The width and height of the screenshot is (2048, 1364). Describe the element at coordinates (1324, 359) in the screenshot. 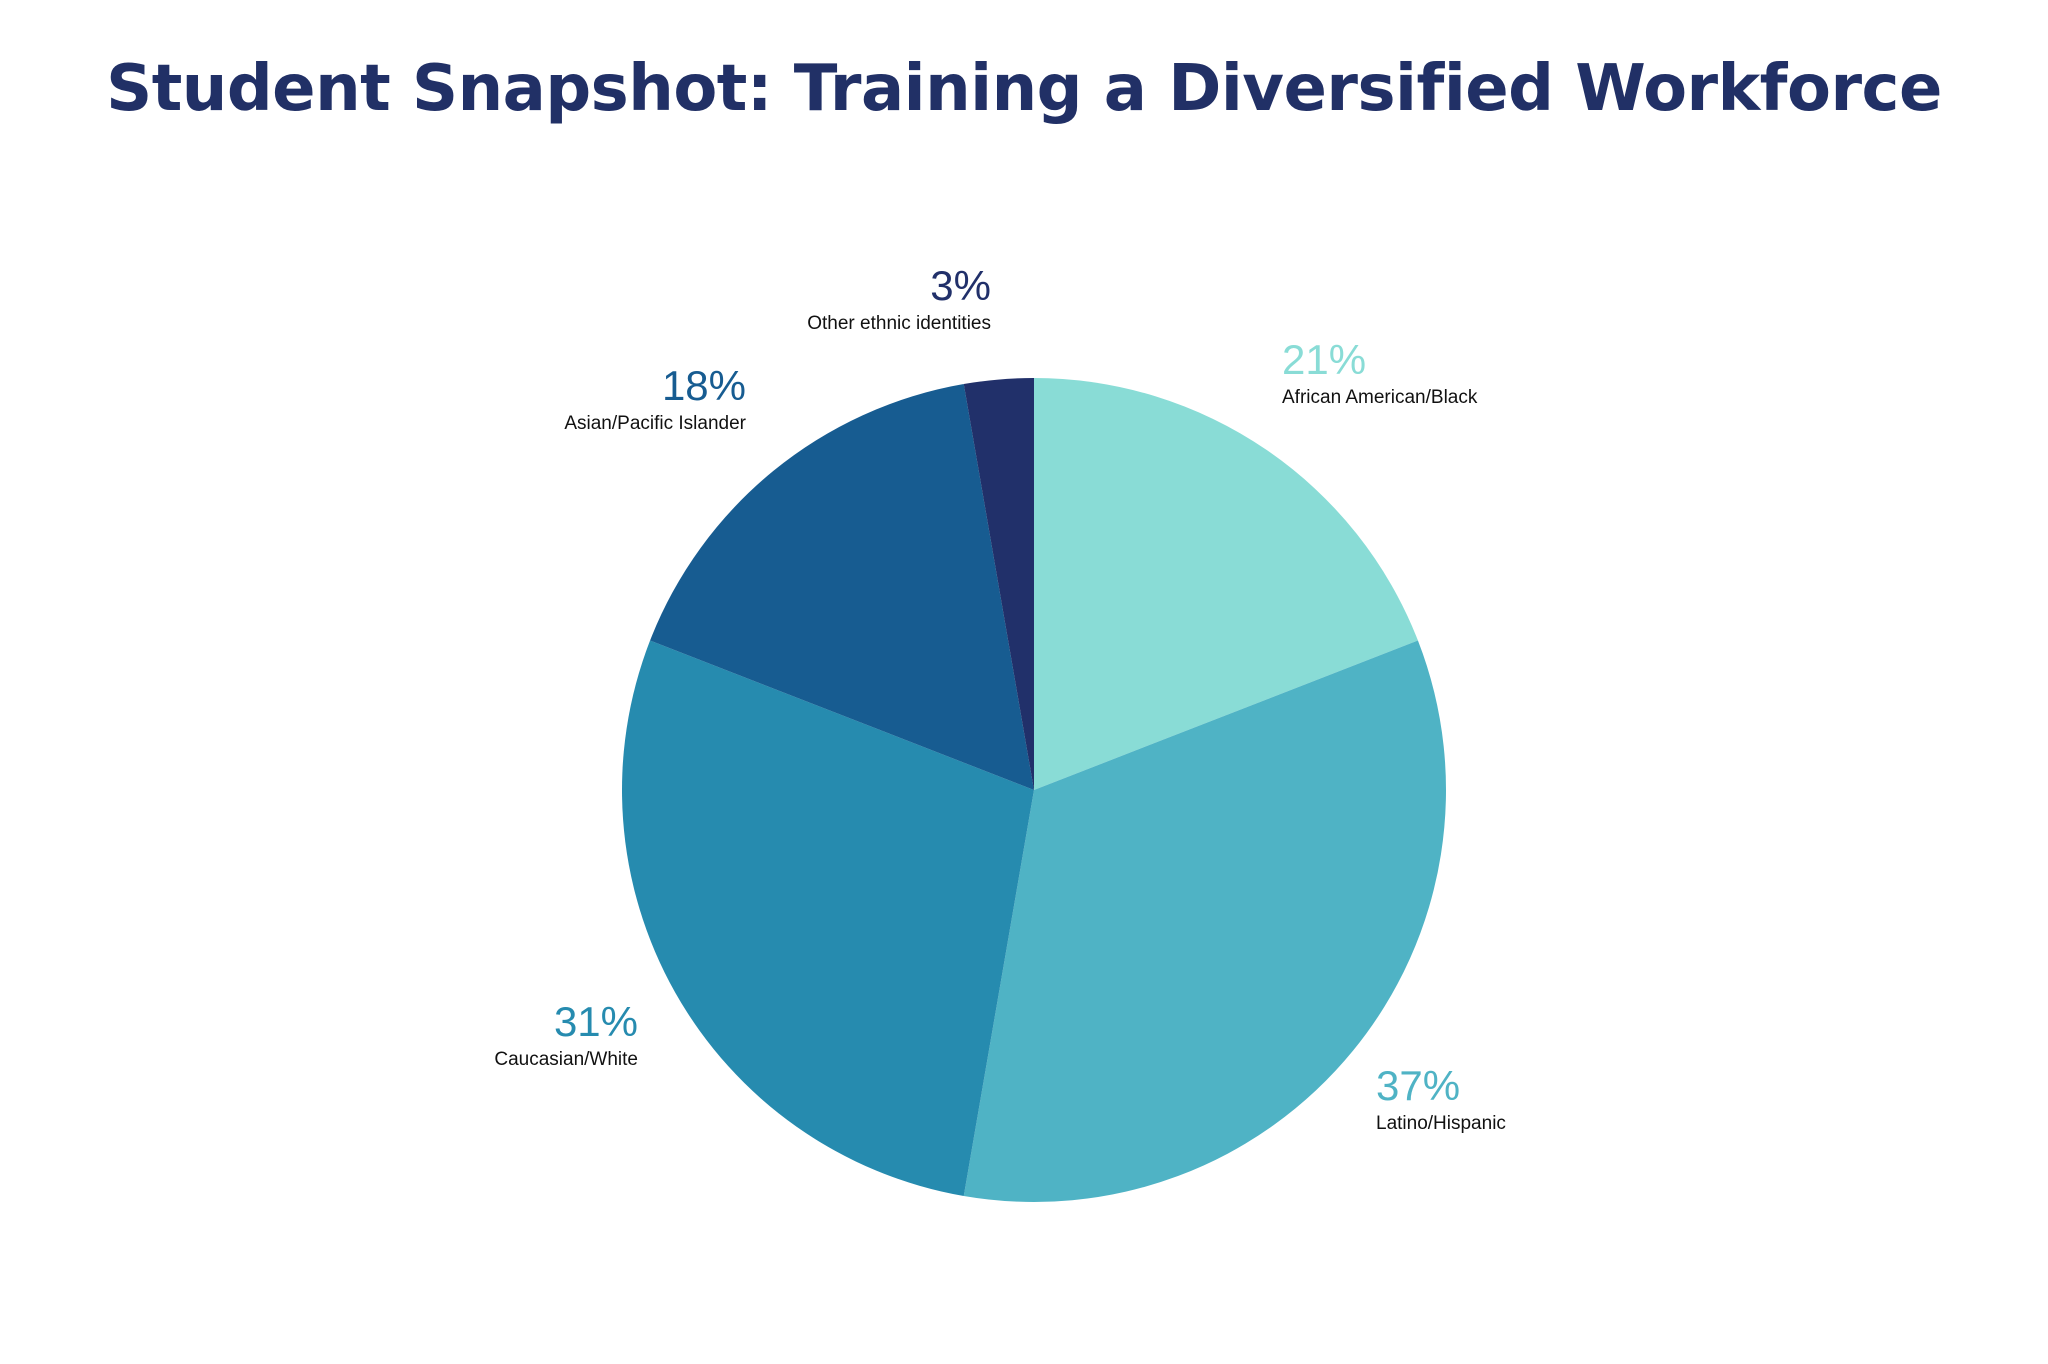

I see `slice-value-label: 21%` at that location.